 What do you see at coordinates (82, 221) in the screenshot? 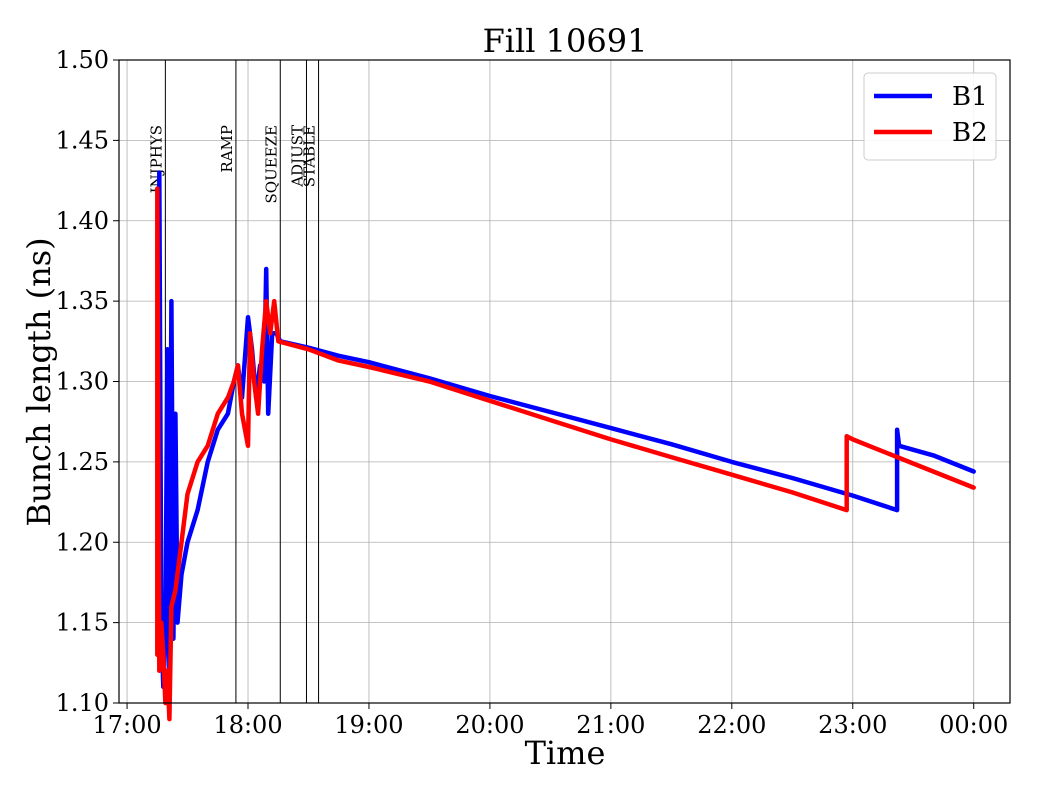
I see `y-tick-label: 1.40` at bounding box center [82, 221].